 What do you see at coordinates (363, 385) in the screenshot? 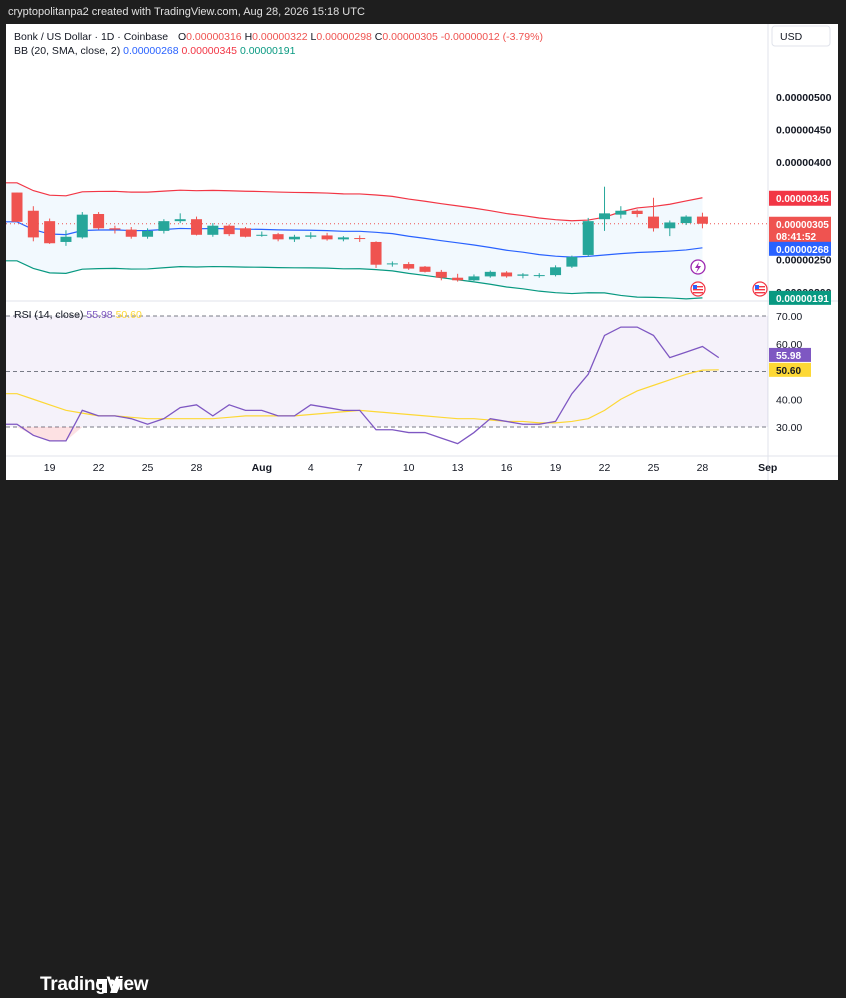
I see `rsi-line` at bounding box center [363, 385].